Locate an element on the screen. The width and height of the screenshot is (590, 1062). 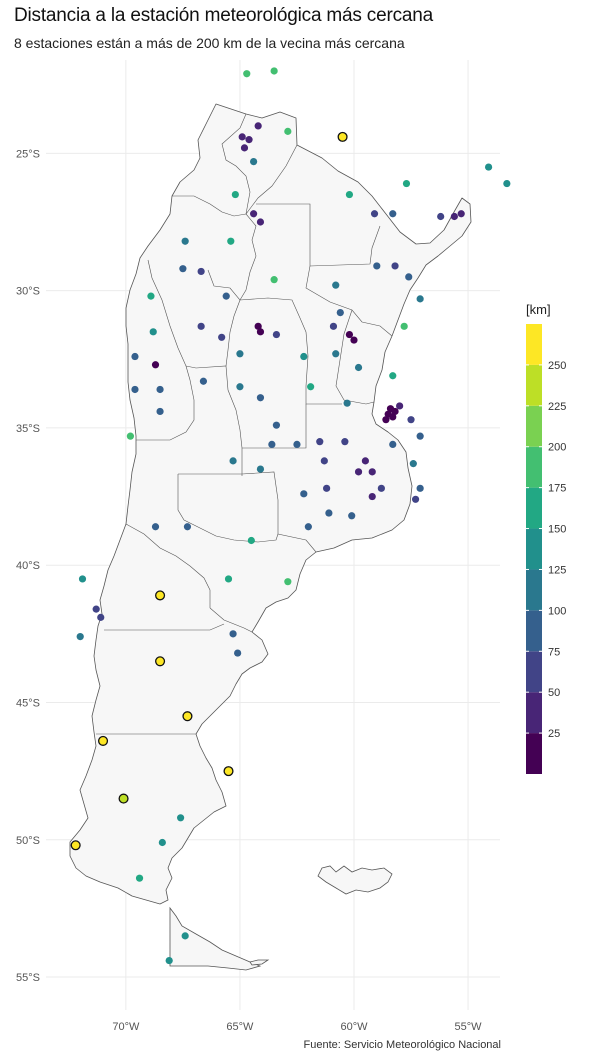
x-axis: 70°W 65°W 60°W 55°W is located at coordinates (297, 1027).